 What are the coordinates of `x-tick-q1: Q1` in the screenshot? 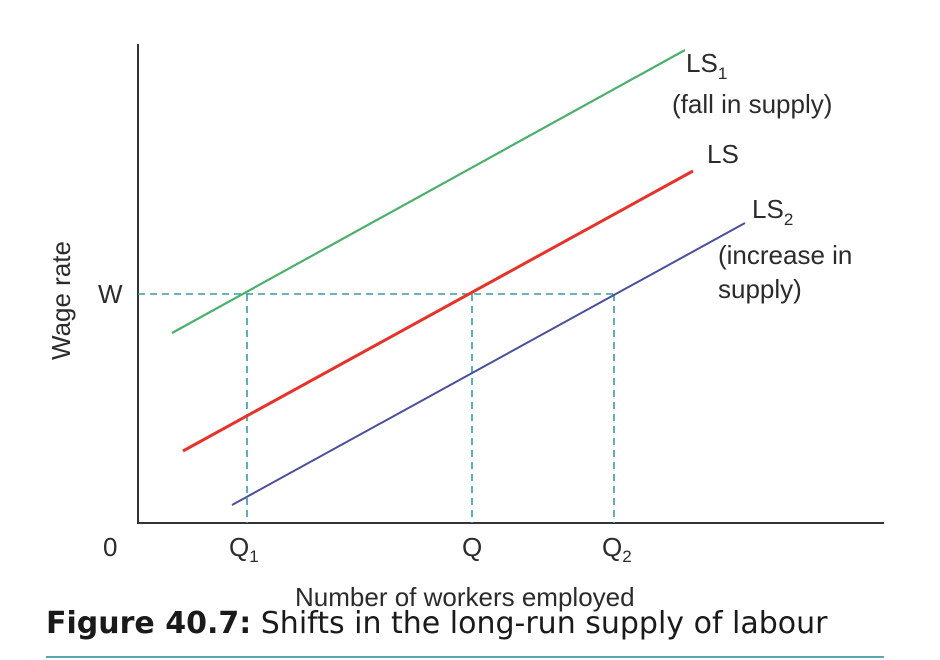 It's located at (244, 549).